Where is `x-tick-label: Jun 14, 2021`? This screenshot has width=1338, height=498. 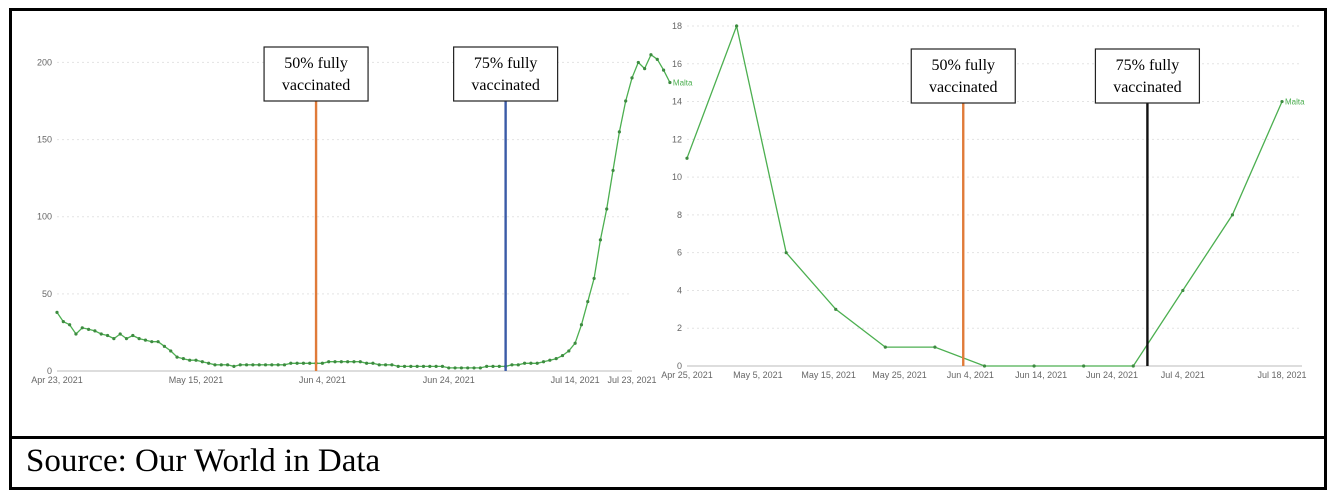
x-tick-label: Jun 14, 2021 is located at coordinates (1041, 375).